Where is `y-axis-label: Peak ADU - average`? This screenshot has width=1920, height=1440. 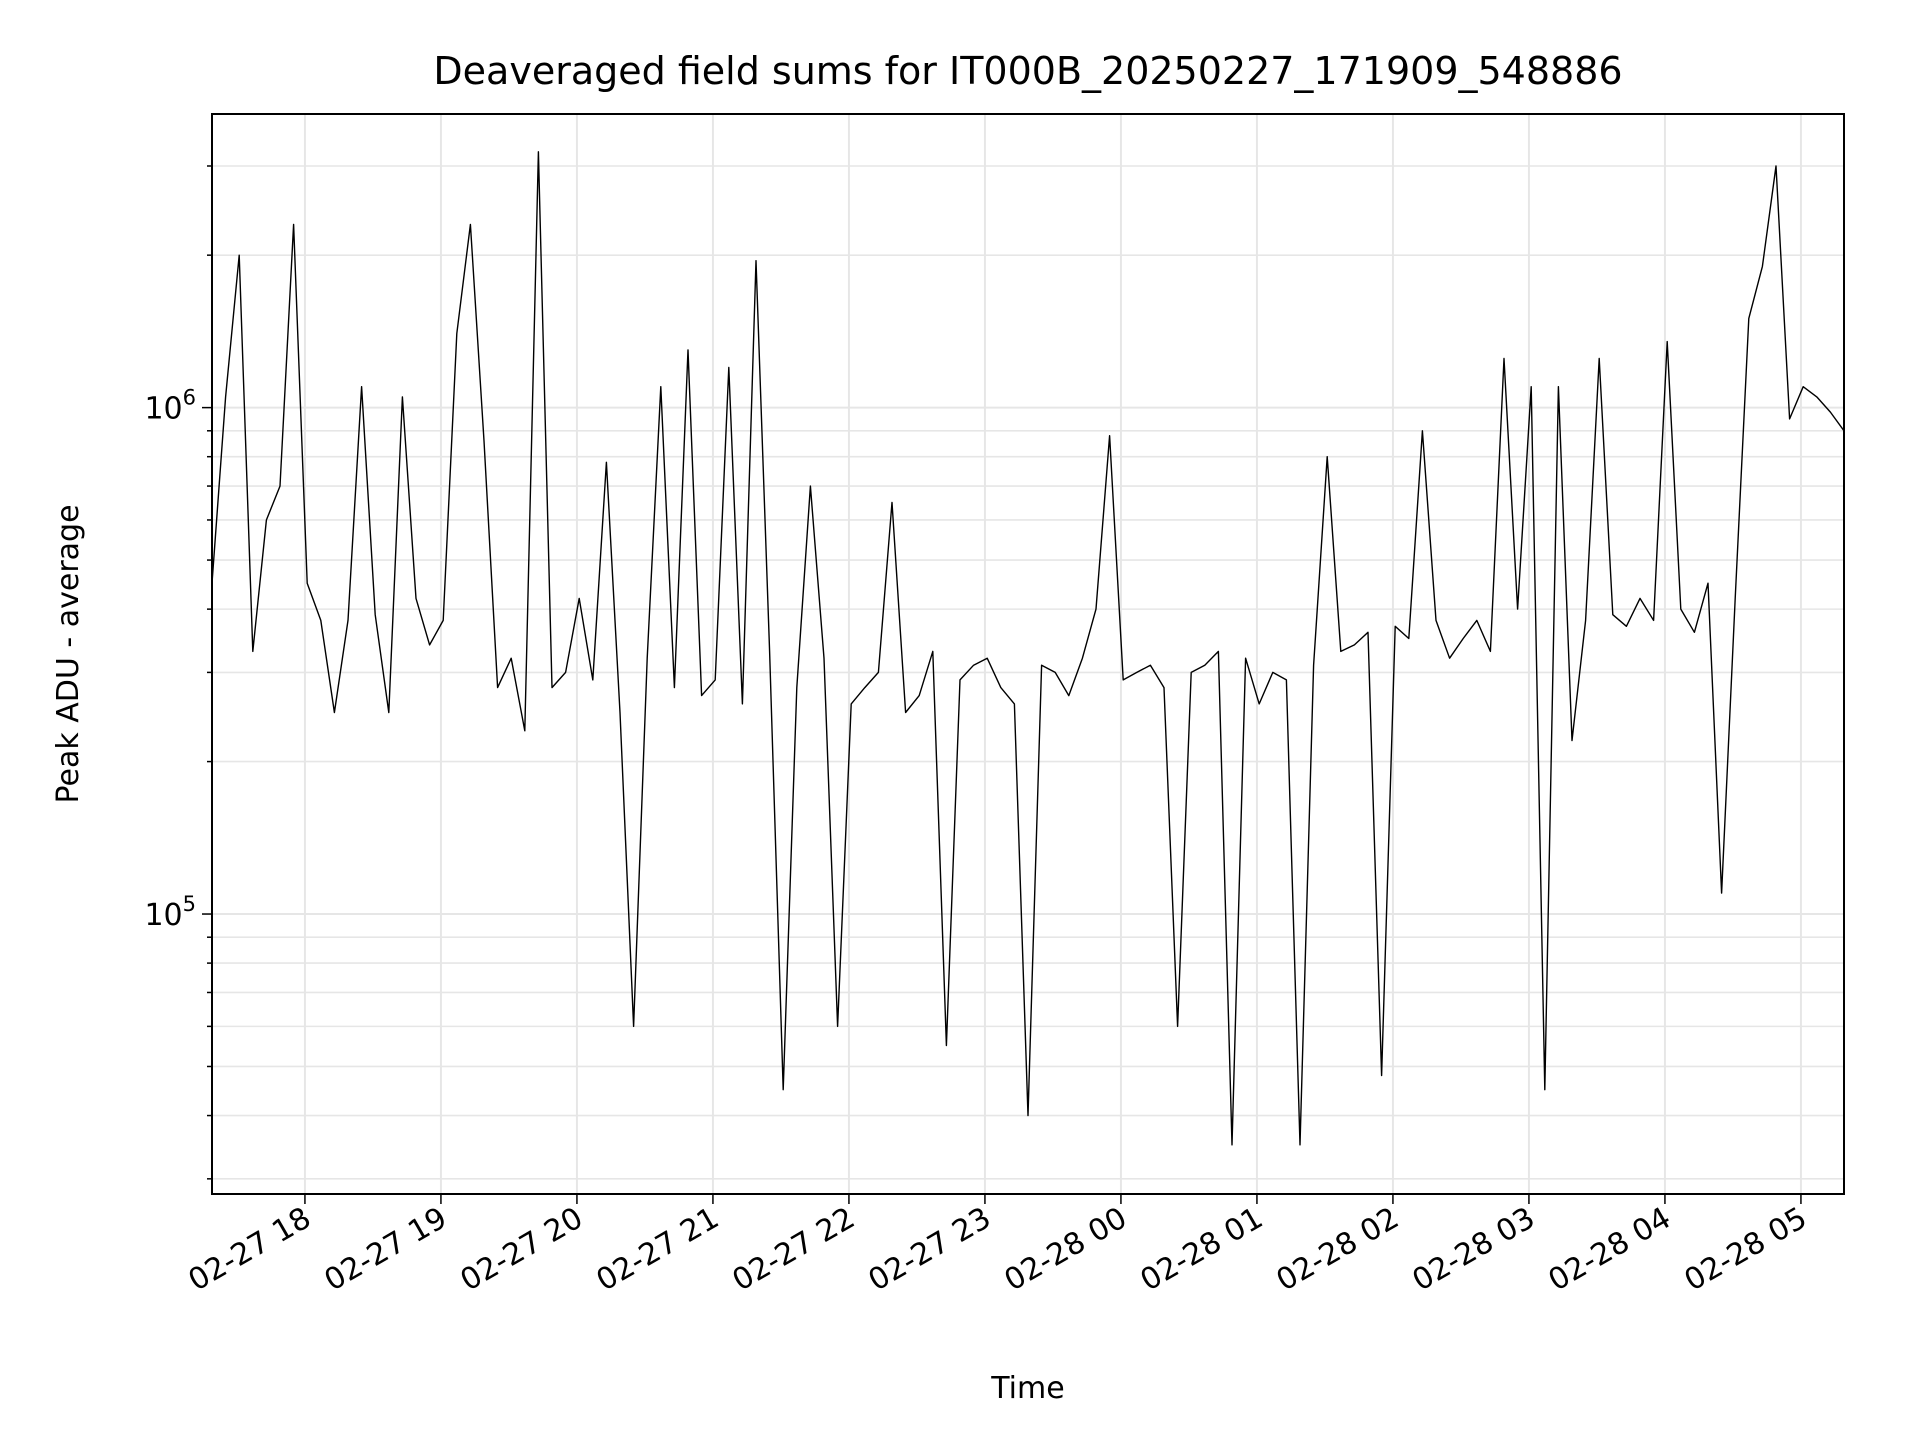 y-axis-label: Peak ADU - average is located at coordinates (68, 653).